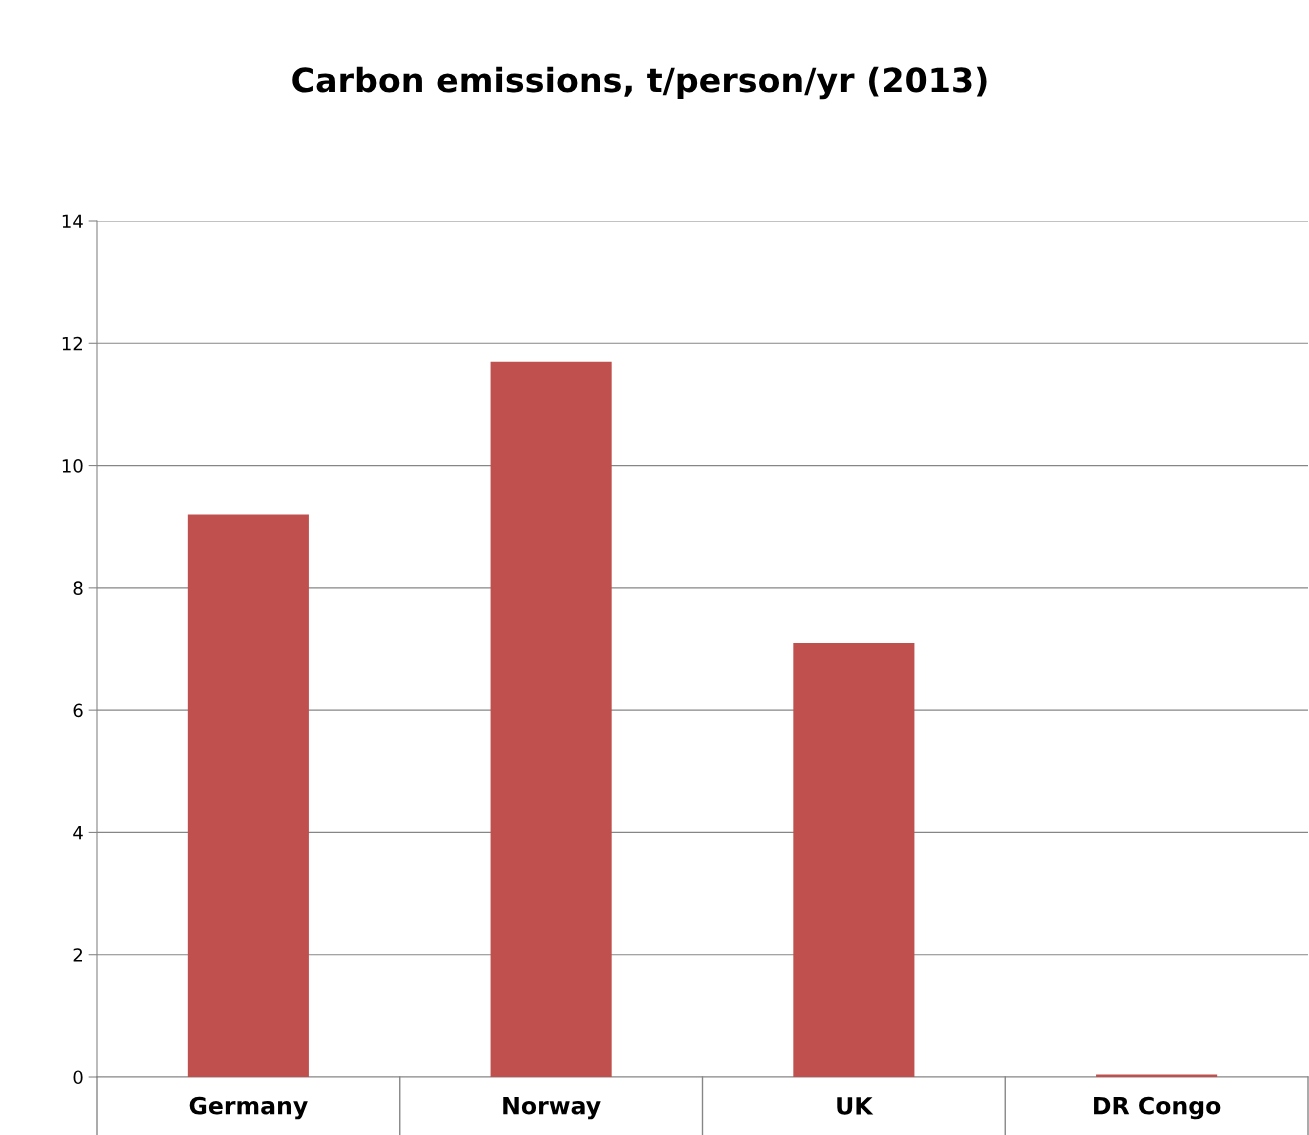  Describe the element at coordinates (552, 1108) in the screenshot. I see `x-tick-label: Norway` at that location.